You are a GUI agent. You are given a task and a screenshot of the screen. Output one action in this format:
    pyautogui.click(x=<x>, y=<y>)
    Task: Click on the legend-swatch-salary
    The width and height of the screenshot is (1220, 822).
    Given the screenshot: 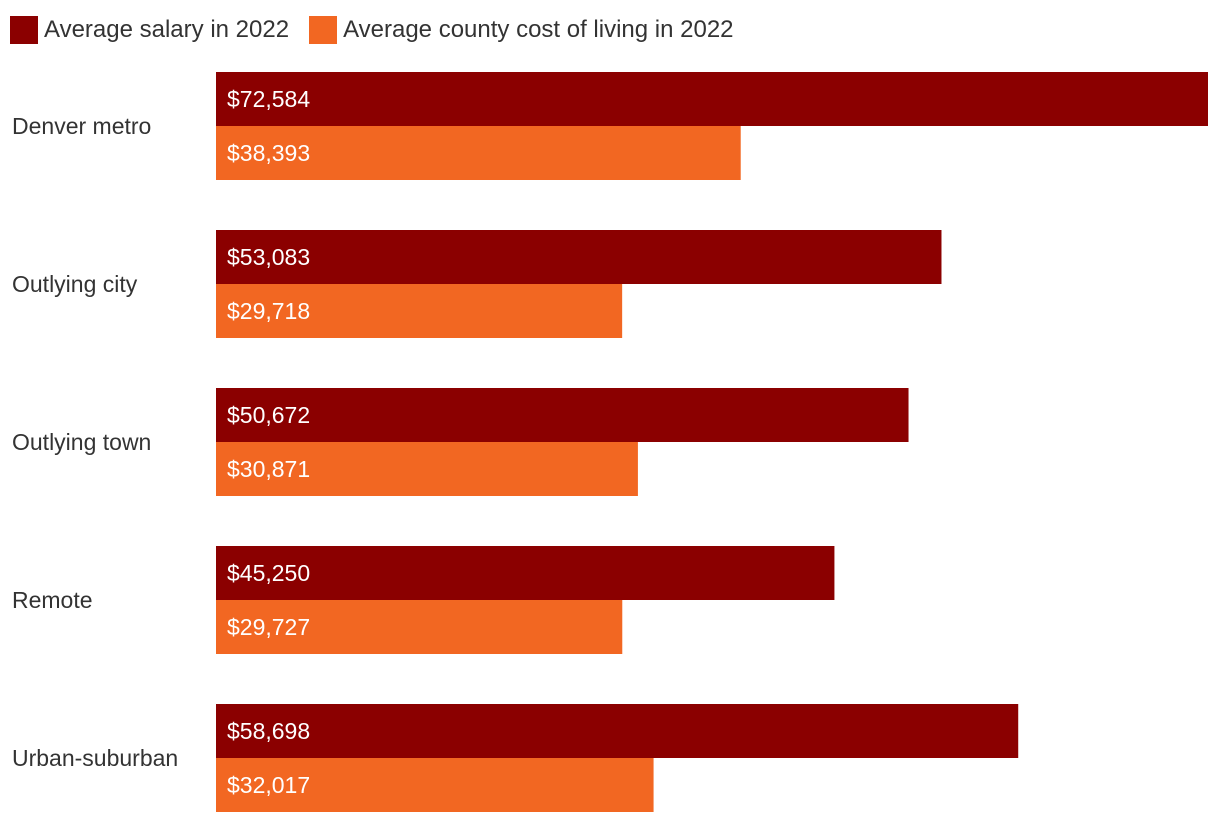 What is the action you would take?
    pyautogui.click(x=24, y=30)
    